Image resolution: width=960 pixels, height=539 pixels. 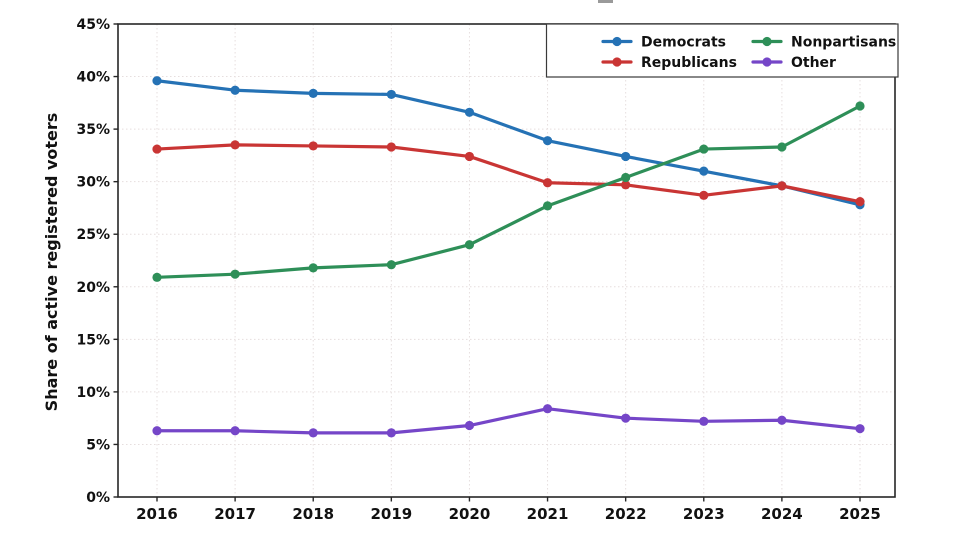 I want to click on data-point-nonpartisans-2022, so click(x=626, y=177).